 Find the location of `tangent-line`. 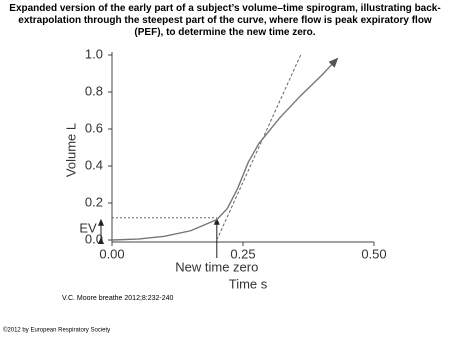

tangent-line is located at coordinates (259, 147).